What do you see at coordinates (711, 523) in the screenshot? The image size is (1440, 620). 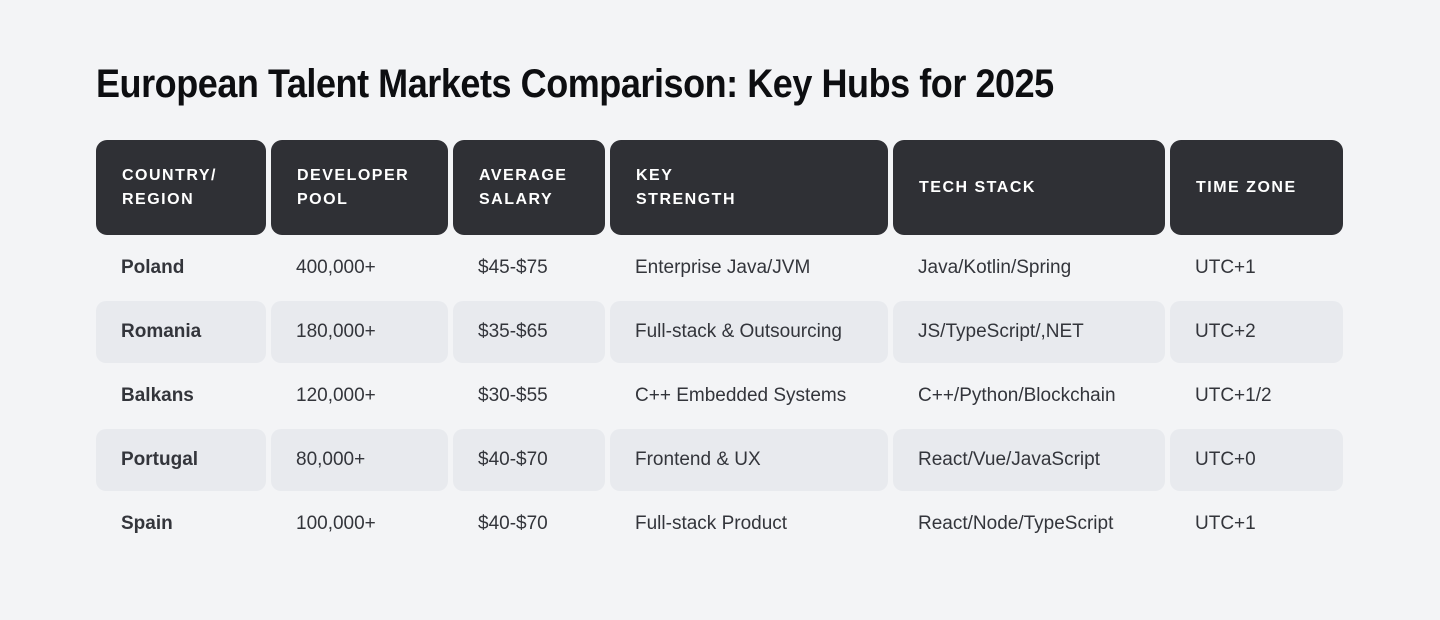 I see `cell-key-strength: Full-stack Product` at bounding box center [711, 523].